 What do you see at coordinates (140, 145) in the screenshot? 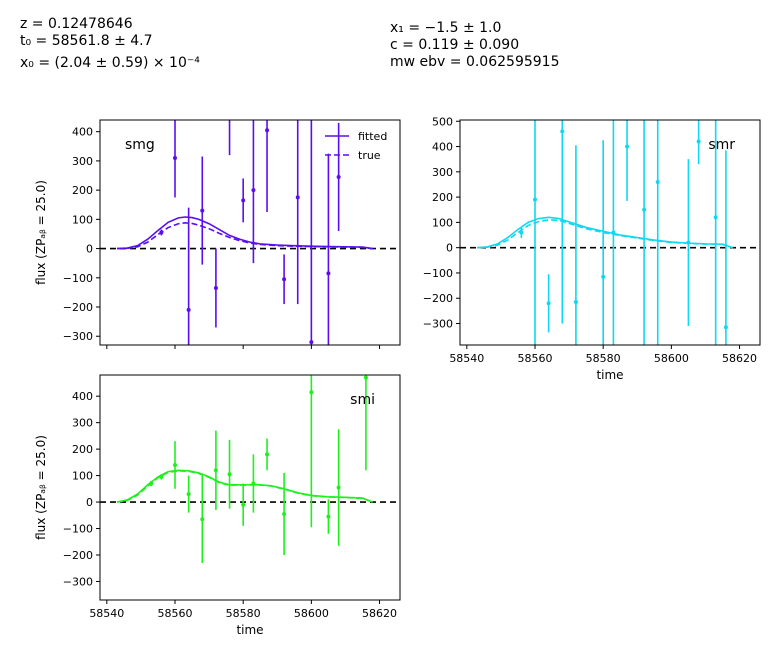
I see `band-label: smg` at bounding box center [140, 145].